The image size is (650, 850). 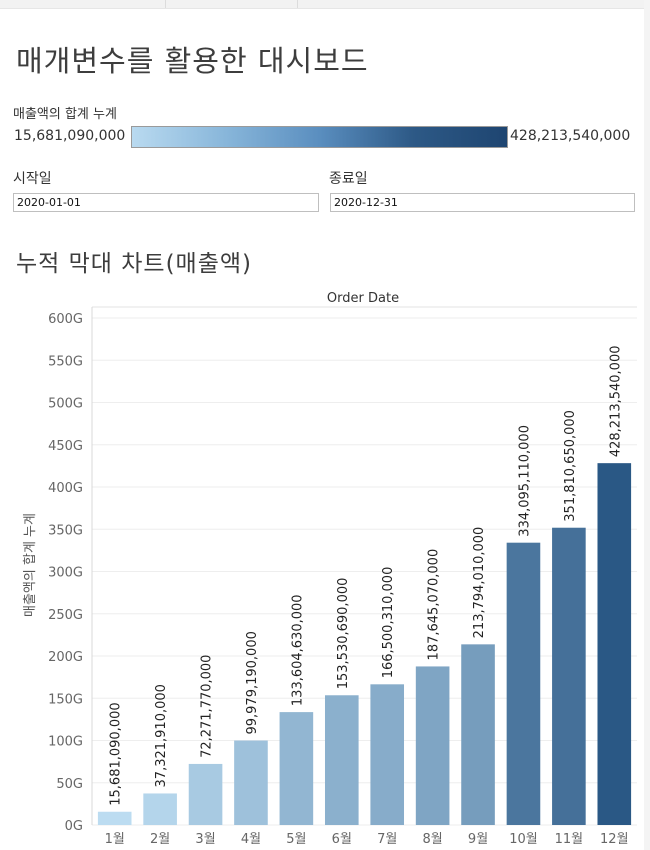 What do you see at coordinates (524, 481) in the screenshot?
I see `bar-value-label: 334,095,110,000` at bounding box center [524, 481].